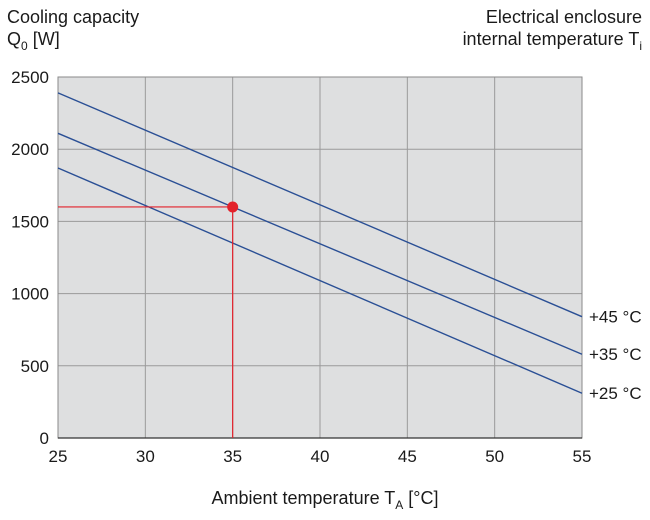 This screenshot has height=520, width=650. Describe the element at coordinates (233, 207) in the screenshot. I see `operating-point-marker` at that location.